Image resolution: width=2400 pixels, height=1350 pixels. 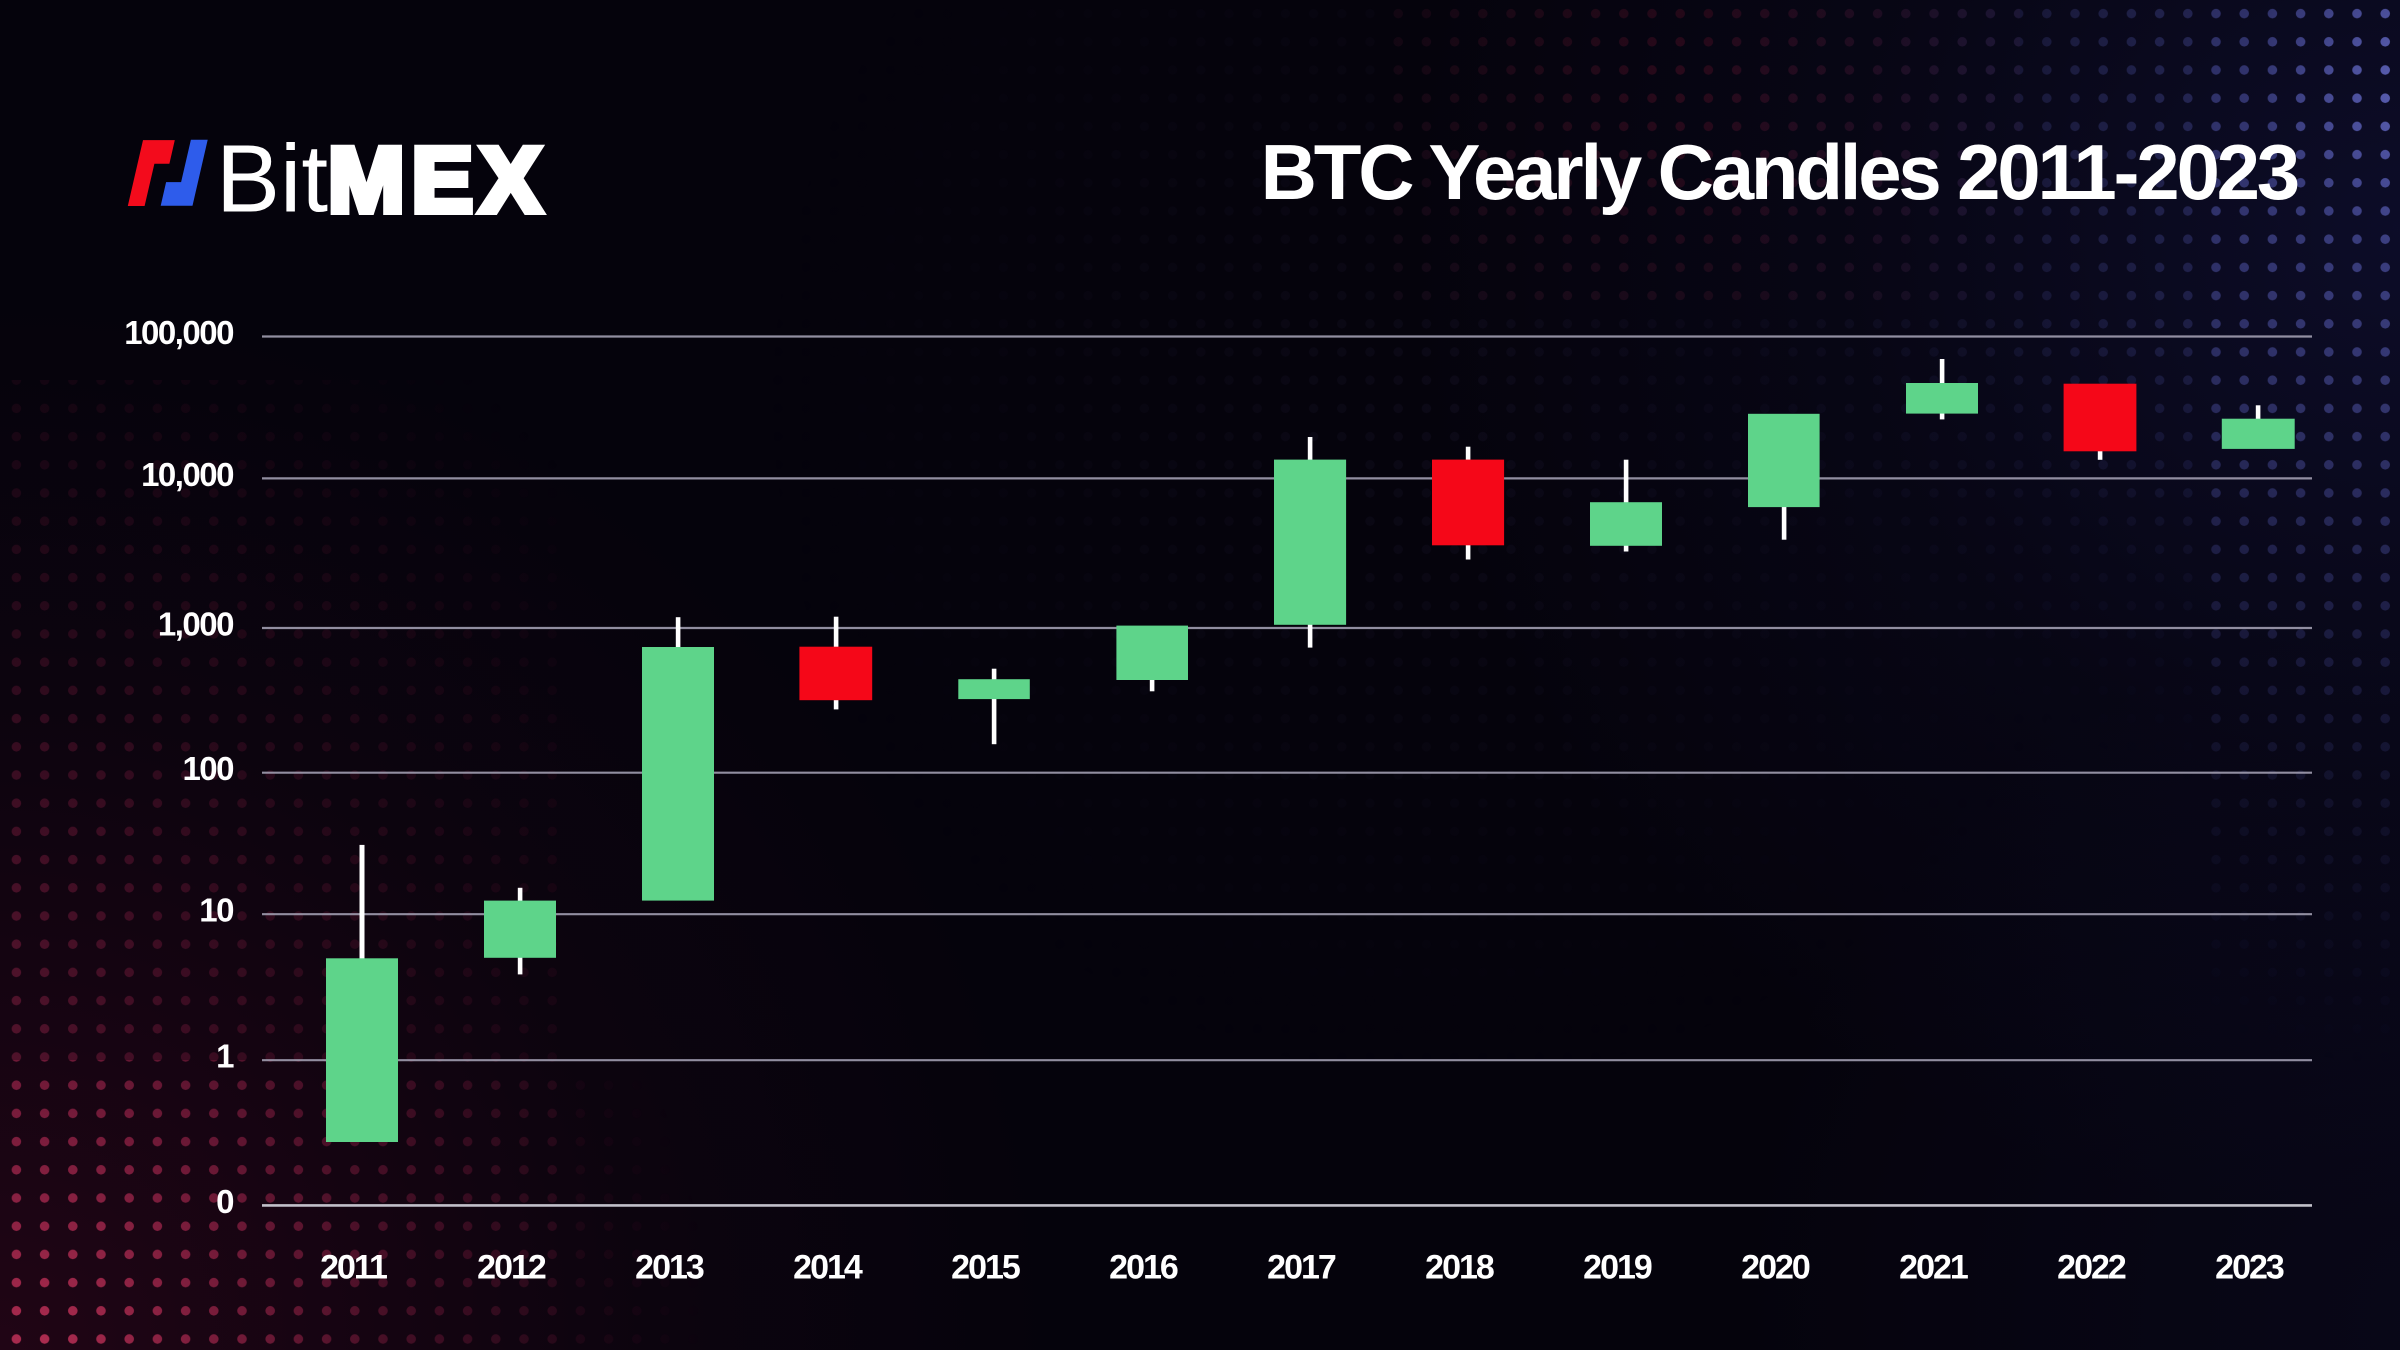 I want to click on svg-text: 100,000, so click(x=178, y=332).